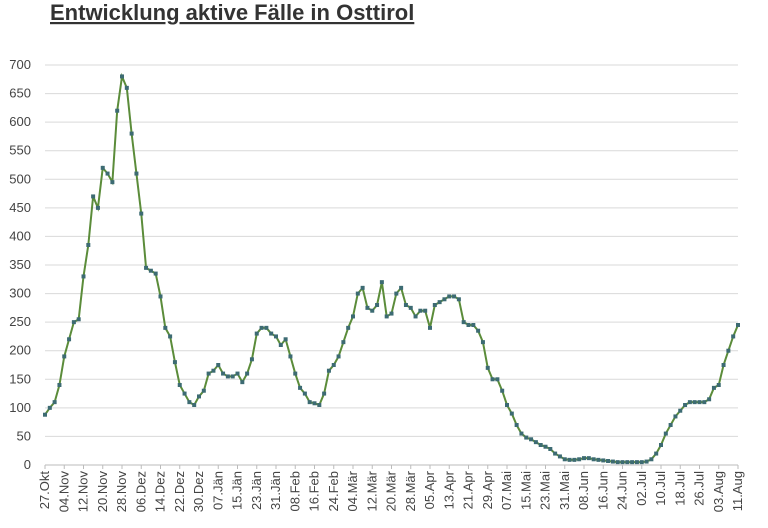  What do you see at coordinates (20, 93) in the screenshot?
I see `y-tick-label: 650` at bounding box center [20, 93].